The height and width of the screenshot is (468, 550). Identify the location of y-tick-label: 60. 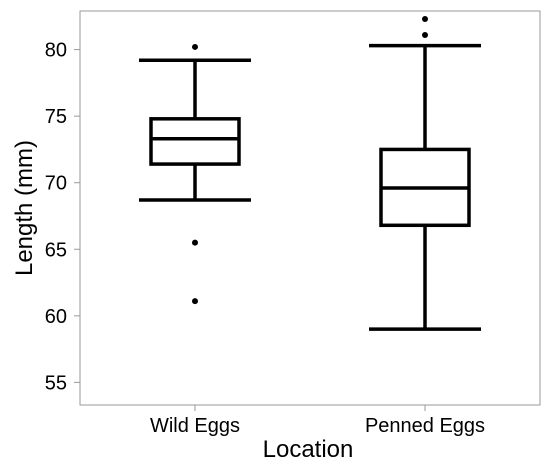
(56, 317).